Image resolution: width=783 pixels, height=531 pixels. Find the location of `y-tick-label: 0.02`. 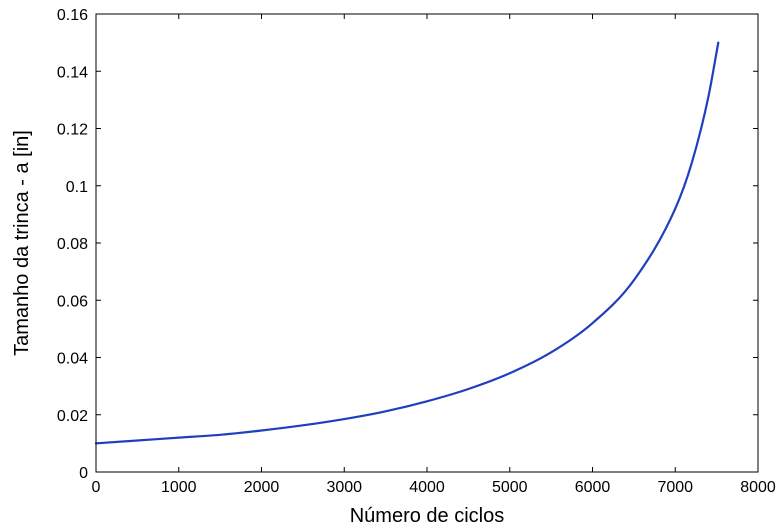

y-tick-label: 0.02 is located at coordinates (72, 416).